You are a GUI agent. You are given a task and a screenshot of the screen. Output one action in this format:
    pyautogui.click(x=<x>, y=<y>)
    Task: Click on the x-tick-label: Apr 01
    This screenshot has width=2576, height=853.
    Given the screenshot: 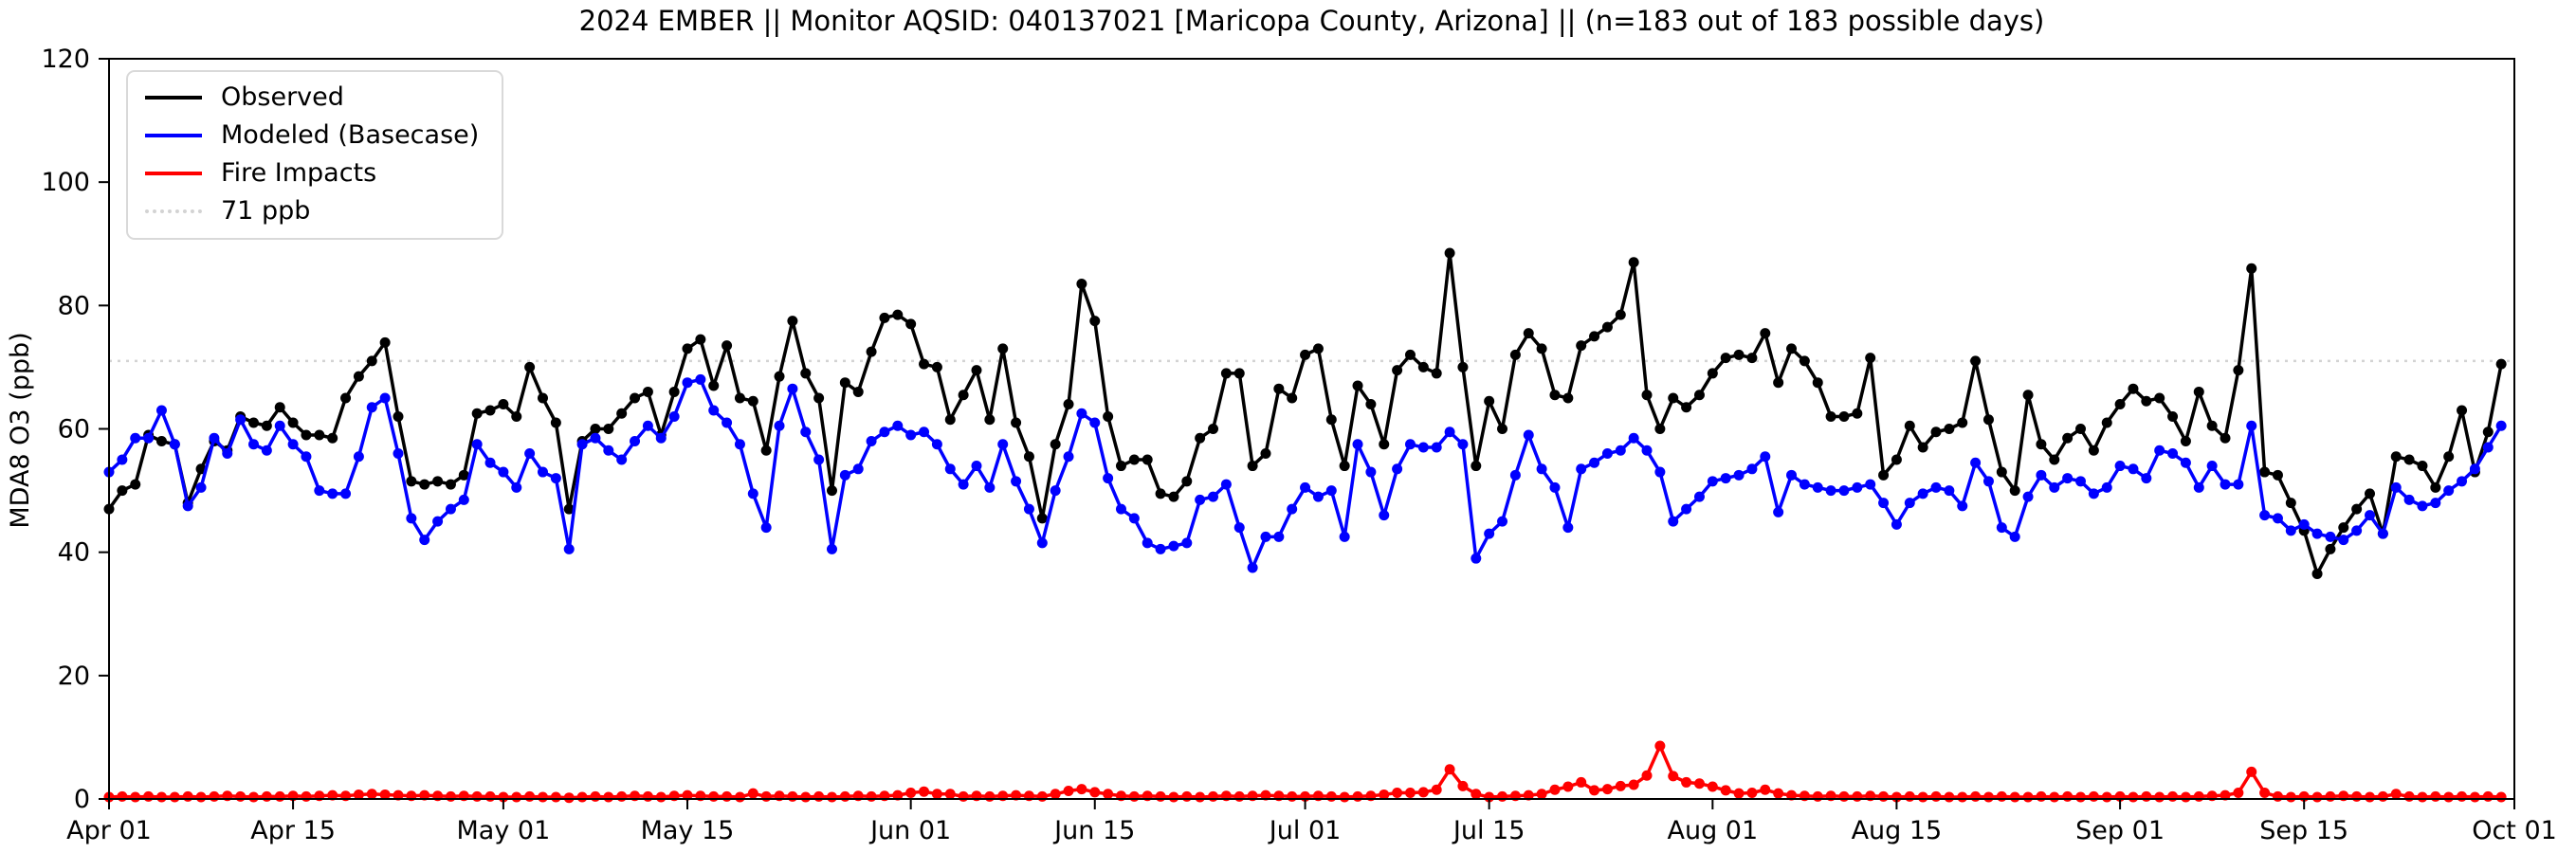 What is the action you would take?
    pyautogui.click(x=109, y=830)
    